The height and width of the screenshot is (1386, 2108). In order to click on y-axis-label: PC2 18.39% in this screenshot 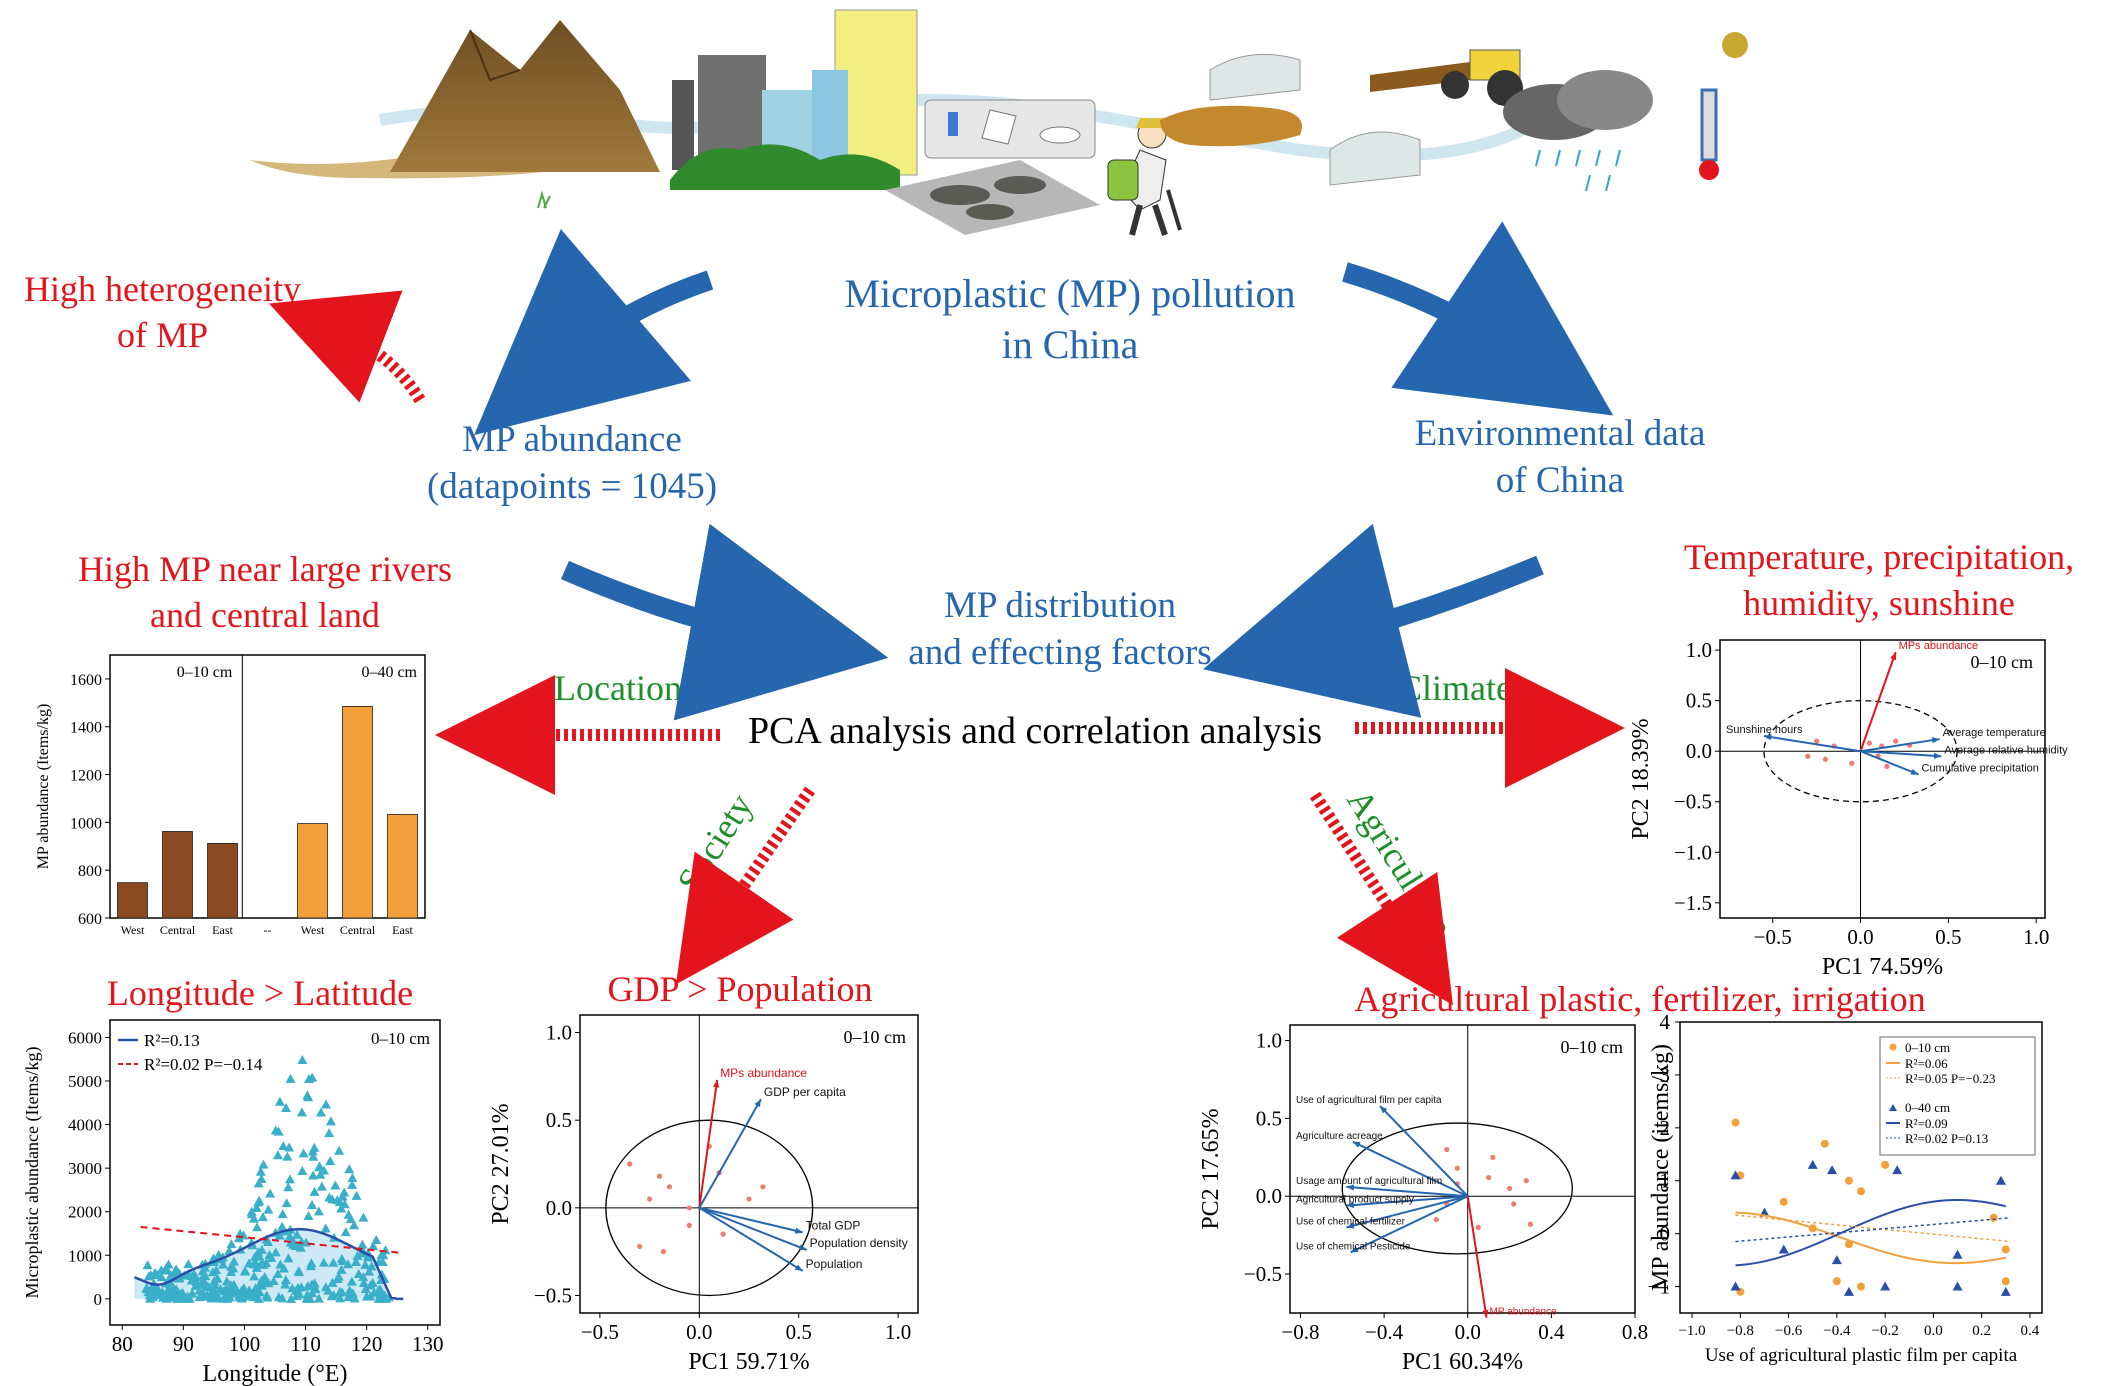, I will do `click(1641, 778)`.